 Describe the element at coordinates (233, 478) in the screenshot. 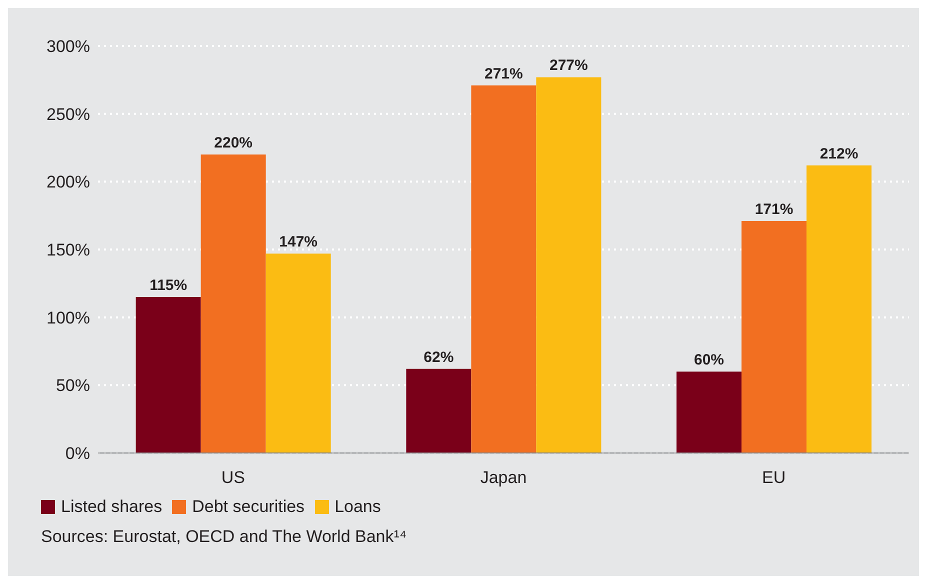

I see `x-tick-label: US` at that location.